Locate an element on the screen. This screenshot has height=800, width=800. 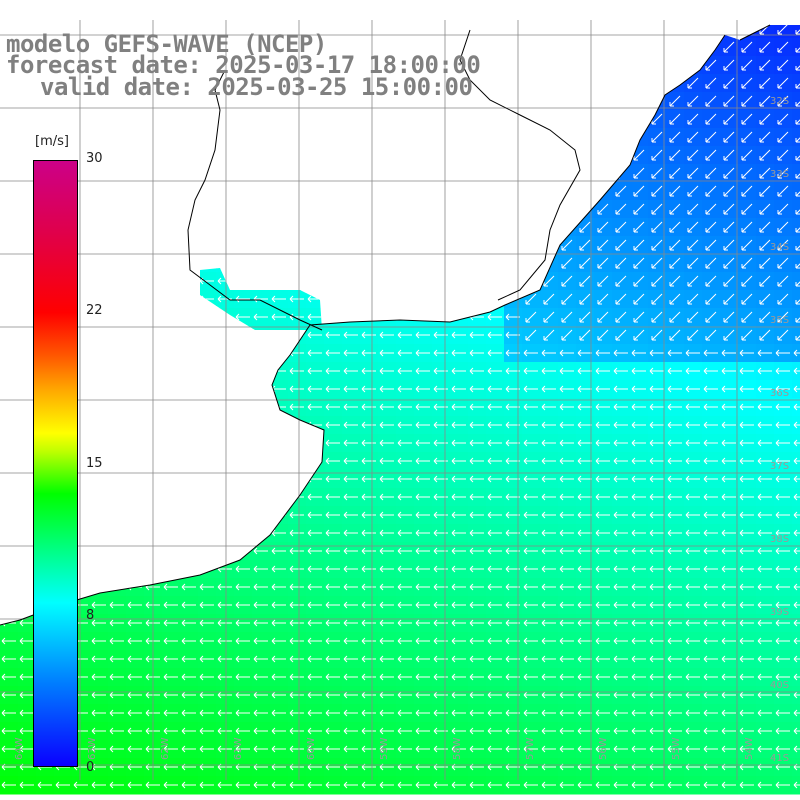
lon-label: 64W is located at coordinates (19, 748).